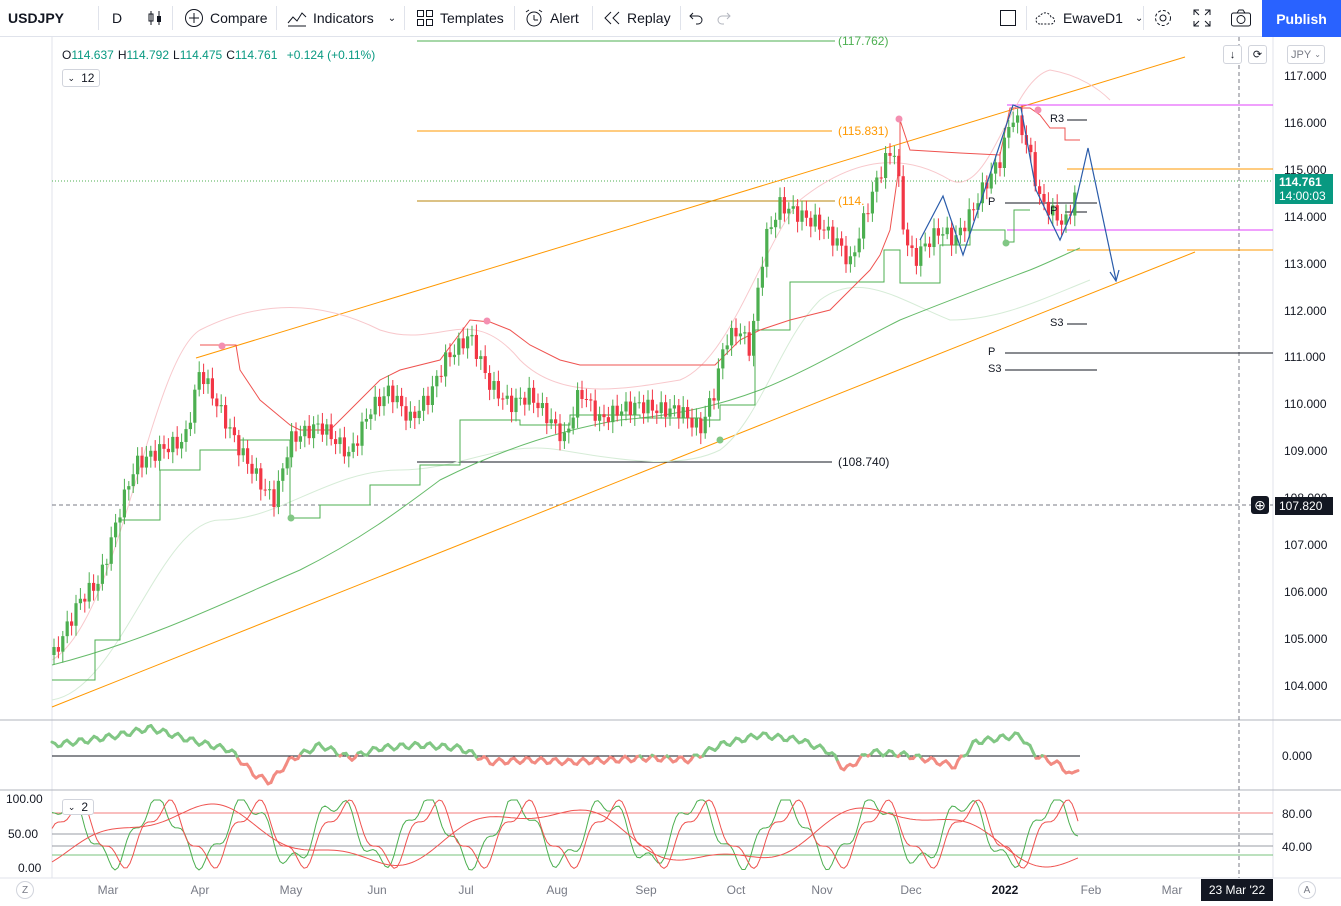  I want to click on undo-button, so click(696, 18).